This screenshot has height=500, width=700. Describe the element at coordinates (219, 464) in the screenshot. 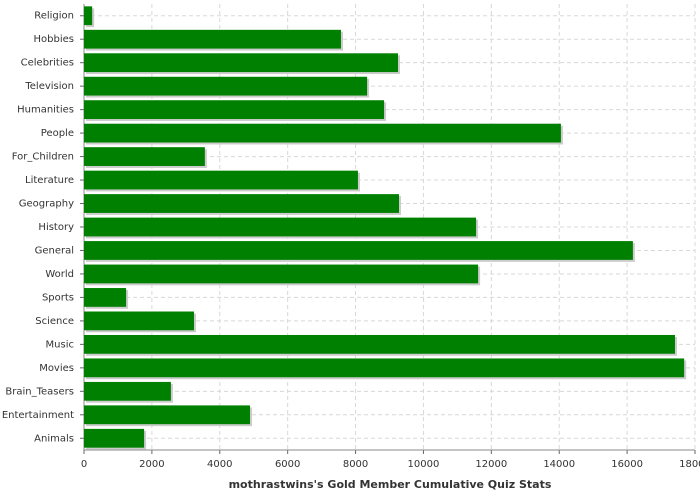

I see `x-tick-label: 4000` at that location.